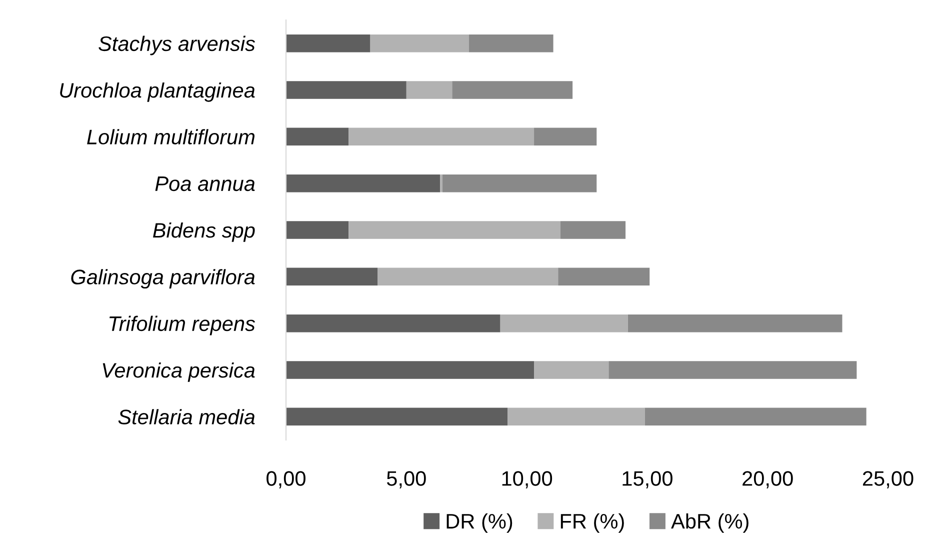  What do you see at coordinates (527, 479) in the screenshot?
I see `x-tick-label: 10,00` at bounding box center [527, 479].